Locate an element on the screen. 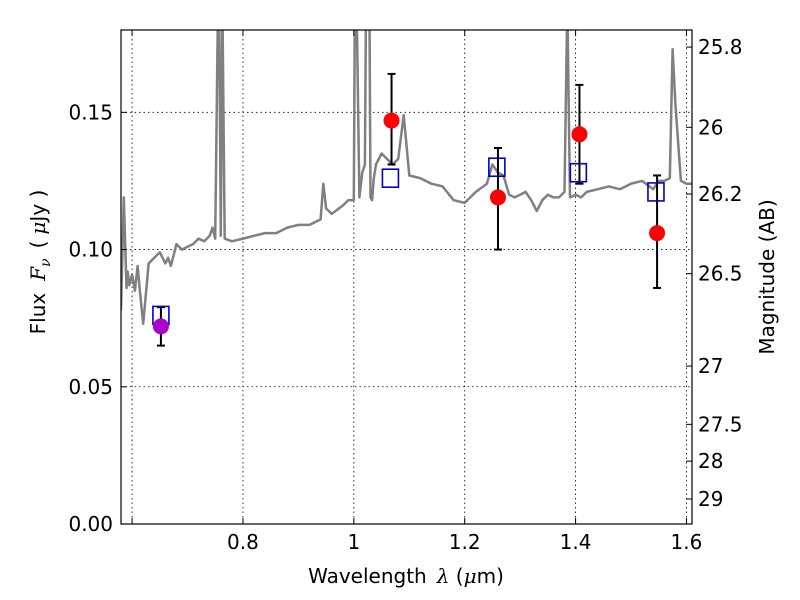 This screenshot has height=600, width=800. y2-axis-ticks: 25.8 26 26.2 26.5 27 27.5 28 29 is located at coordinates (714, 273).